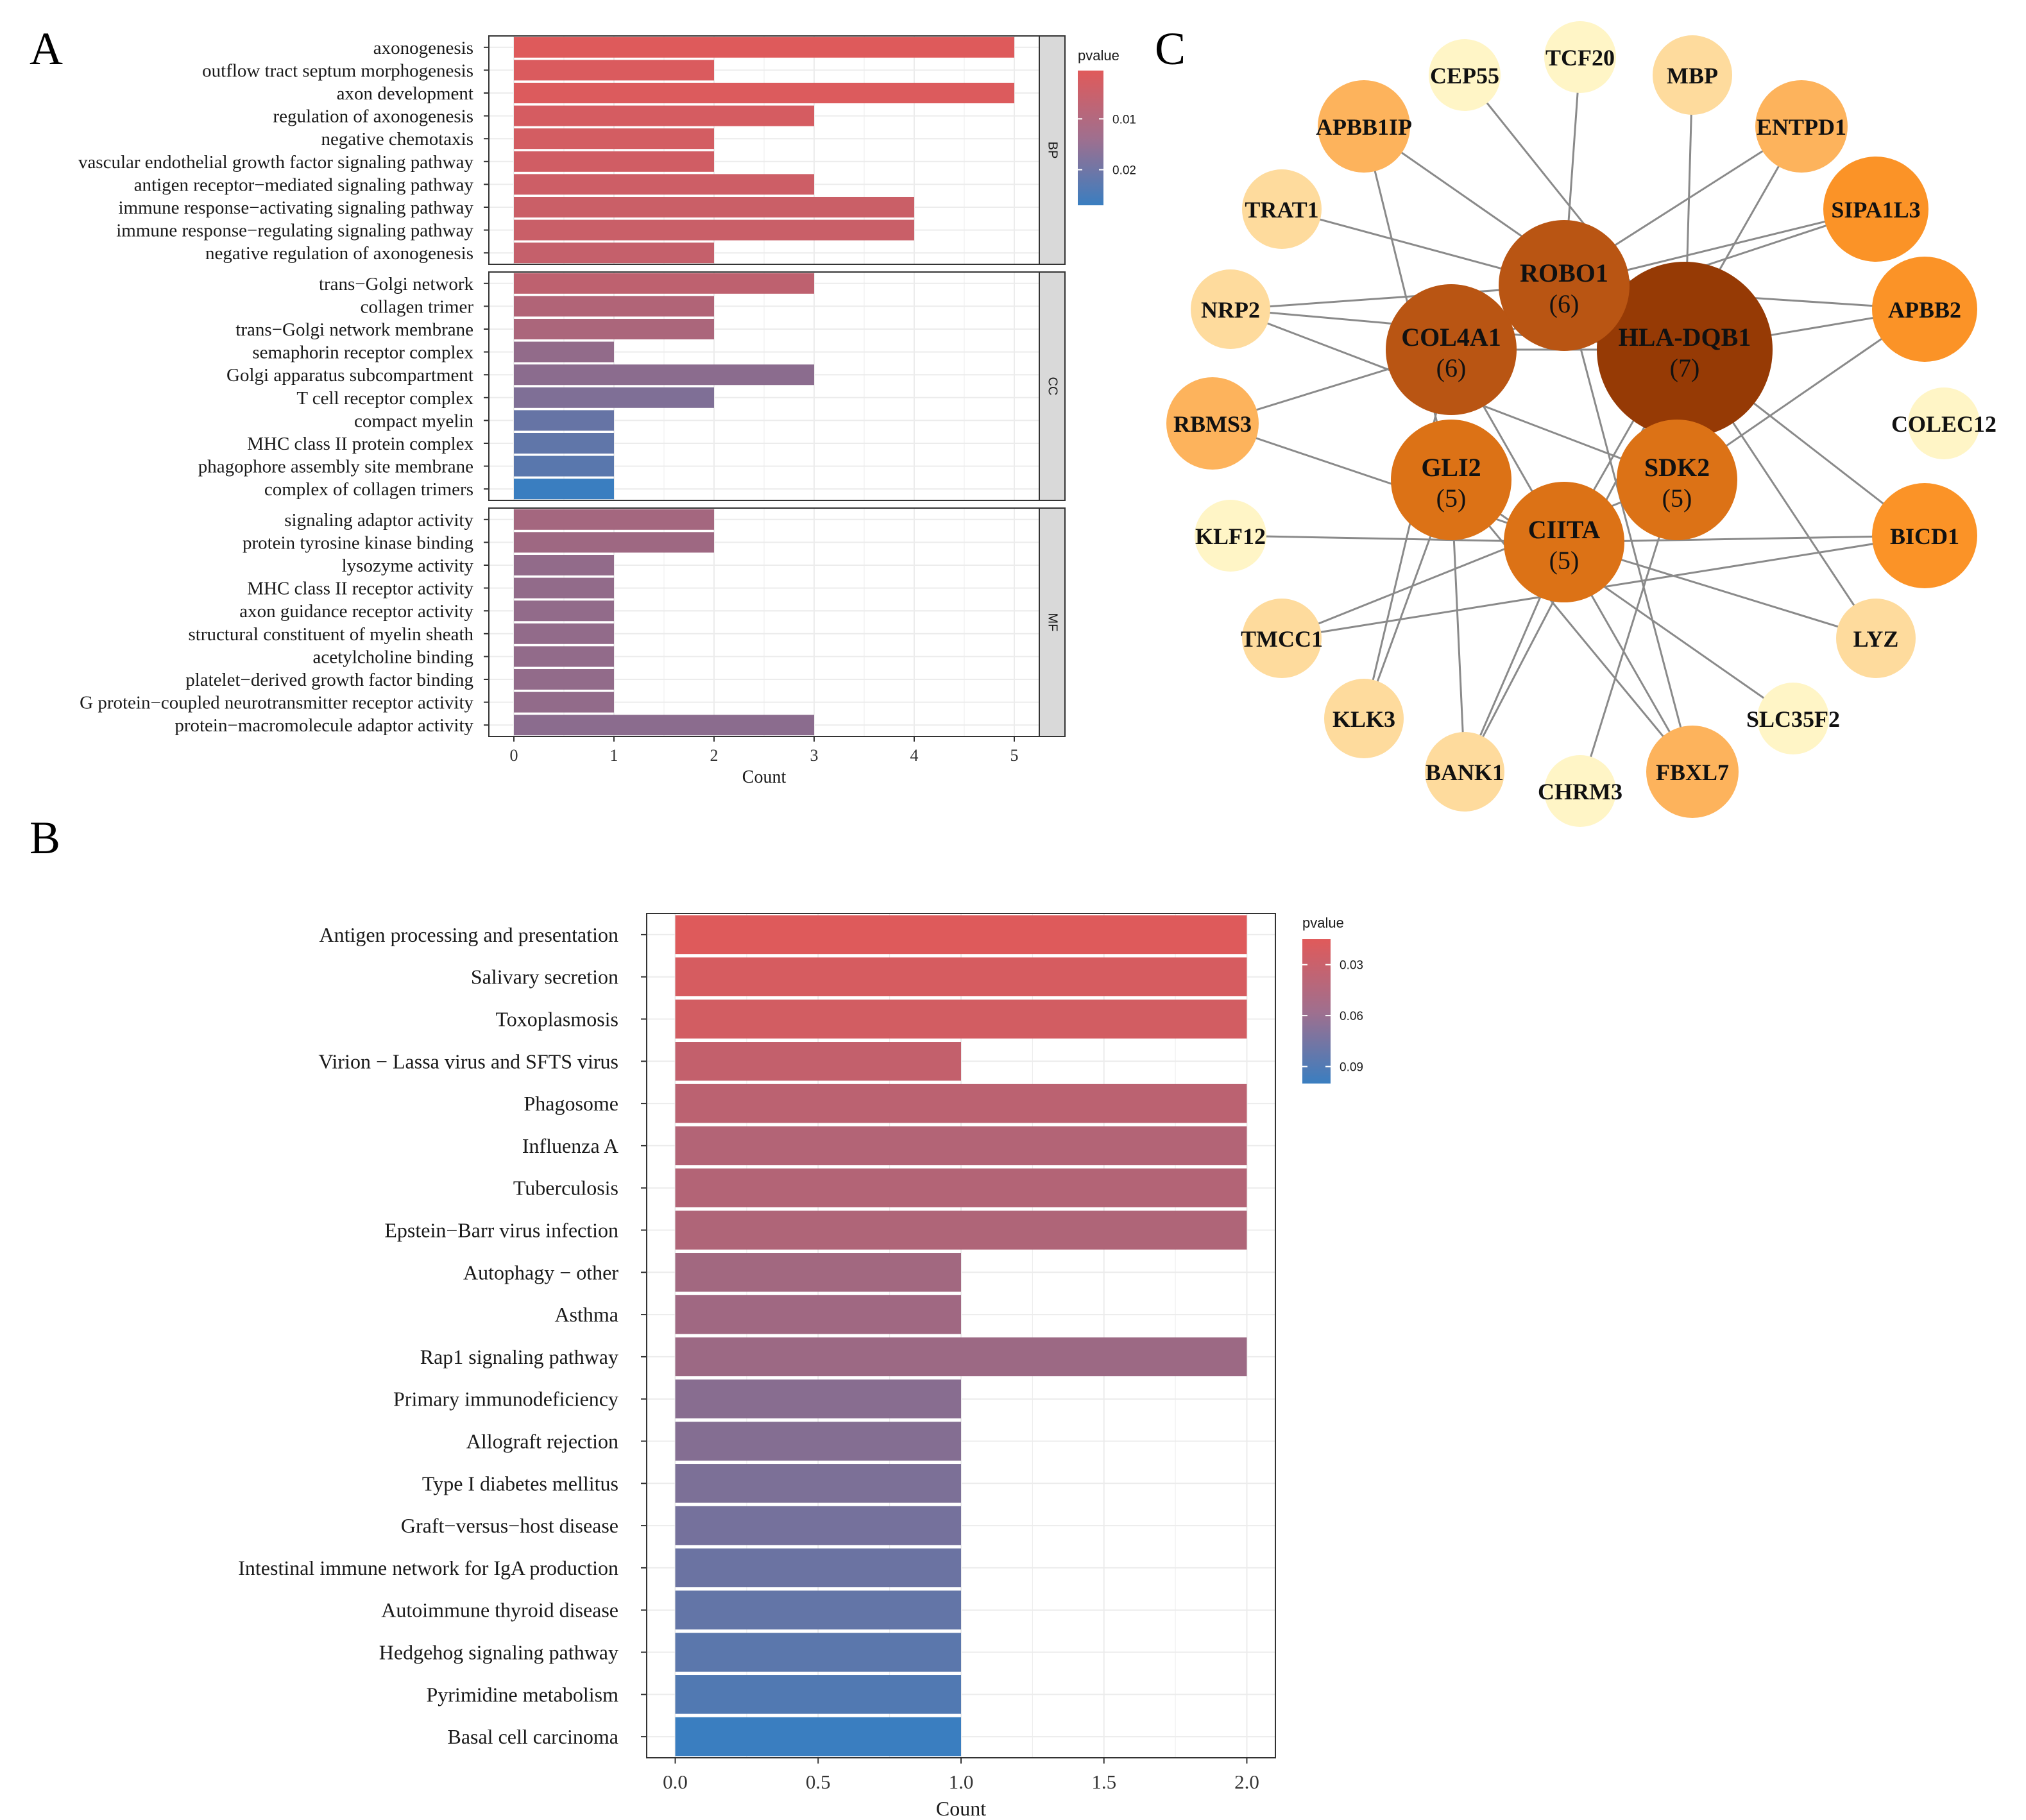  I want to click on legend-tick-label: 0.03, so click(1351, 966).